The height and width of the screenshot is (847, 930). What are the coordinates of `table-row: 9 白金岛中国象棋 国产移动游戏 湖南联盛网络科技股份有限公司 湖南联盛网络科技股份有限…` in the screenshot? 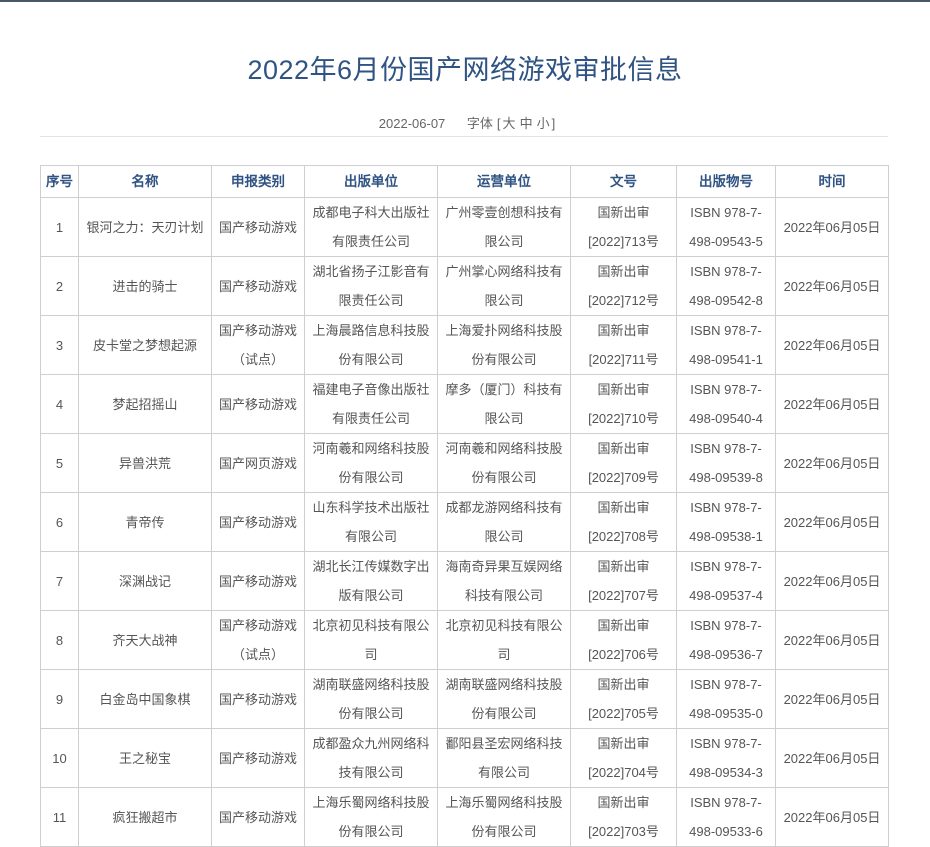 It's located at (464, 699).